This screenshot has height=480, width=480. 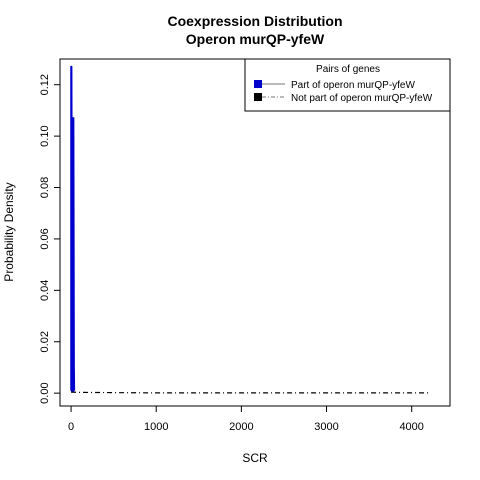 What do you see at coordinates (45, 187) in the screenshot?
I see `y-tick-label: 0.08` at bounding box center [45, 187].